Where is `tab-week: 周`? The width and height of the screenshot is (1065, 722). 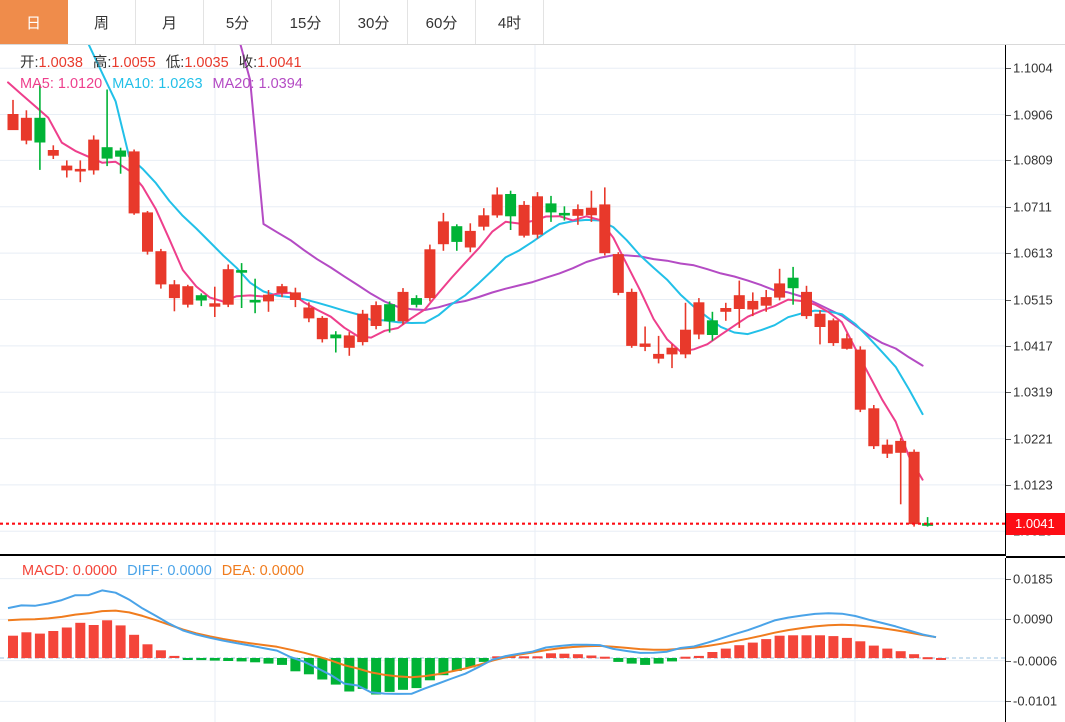
tab-week: 周 is located at coordinates (102, 22).